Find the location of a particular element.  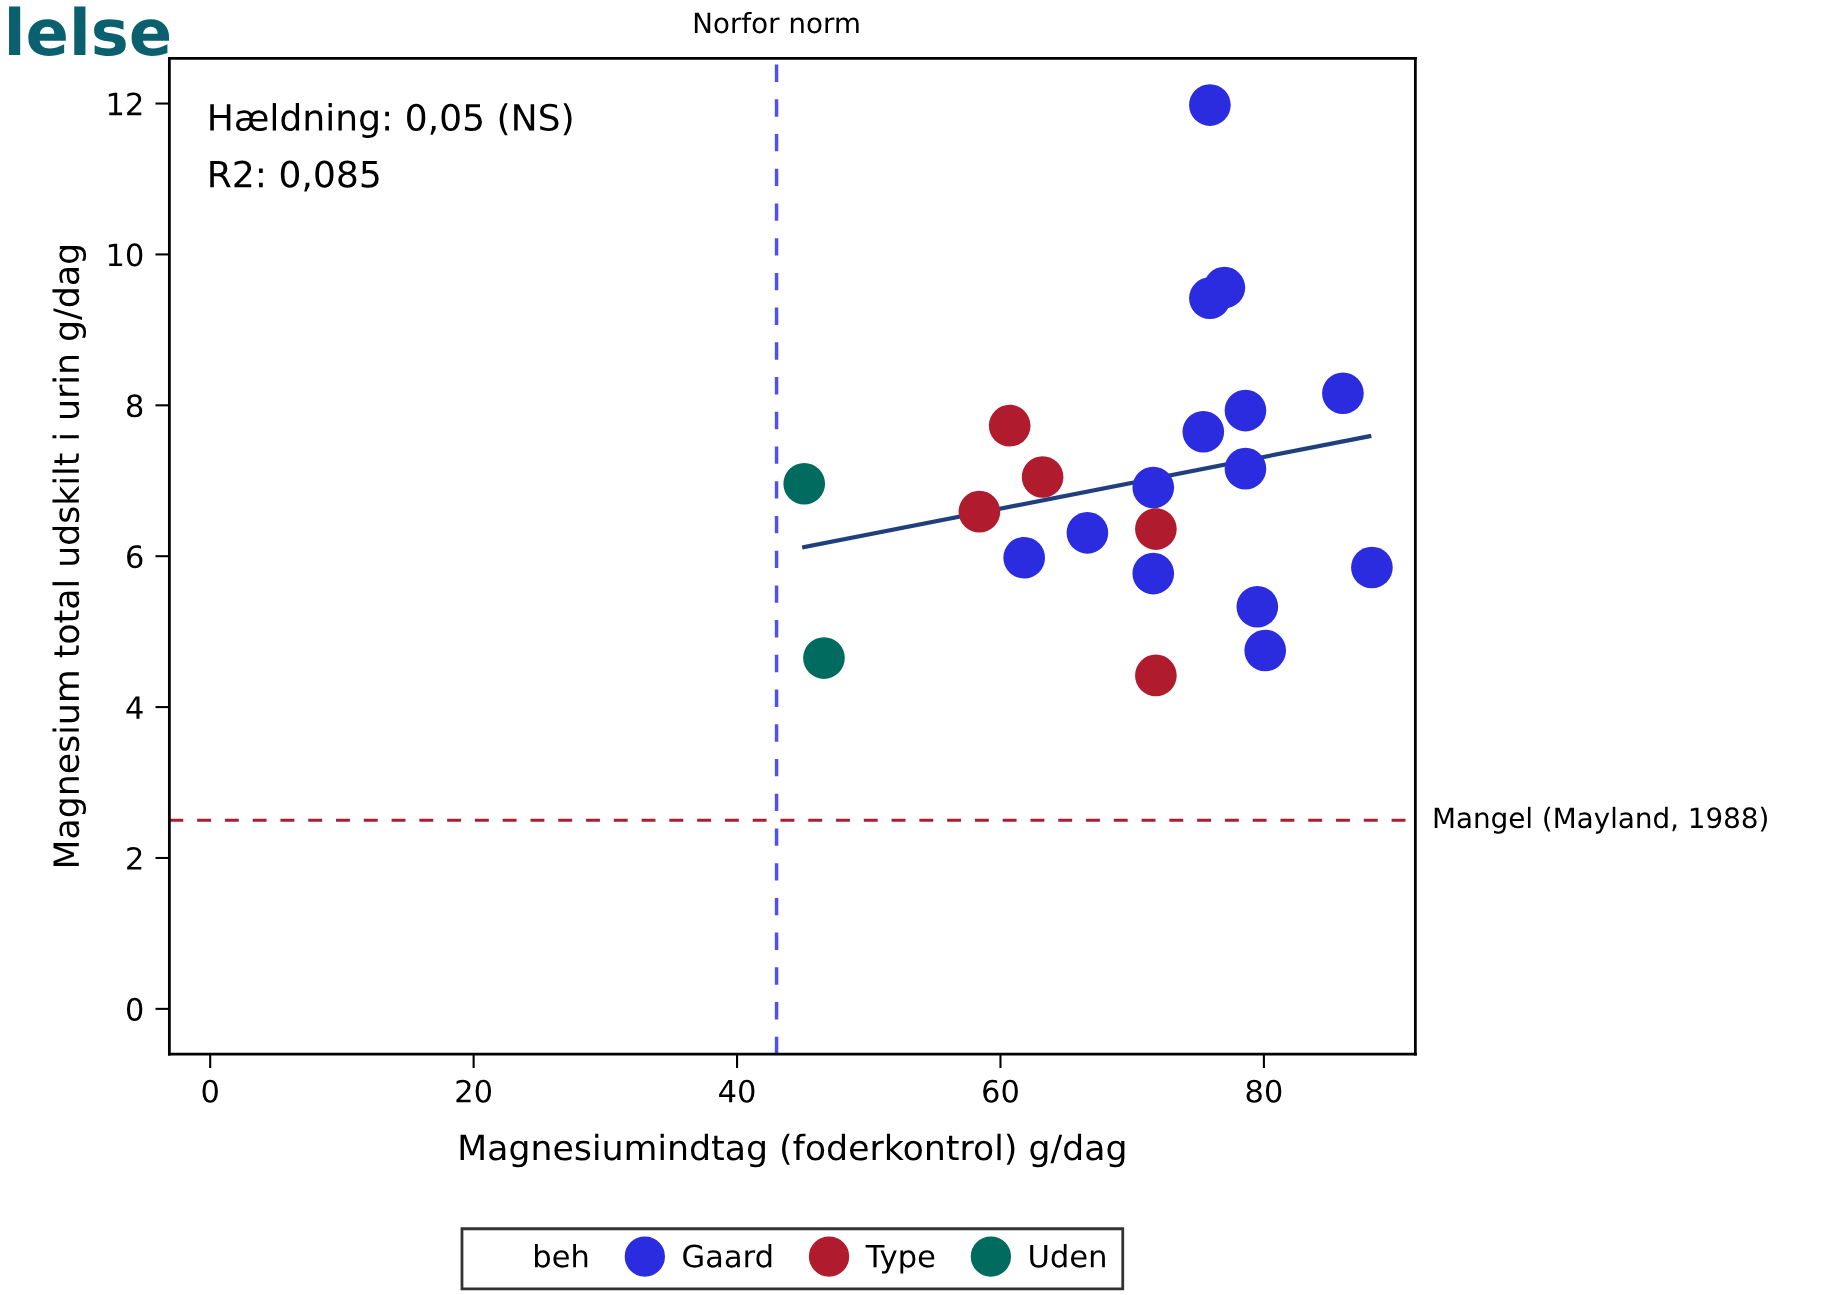

x-axis-title: Magnesiumindtag (foderkontrol) g/dag is located at coordinates (792, 1150).